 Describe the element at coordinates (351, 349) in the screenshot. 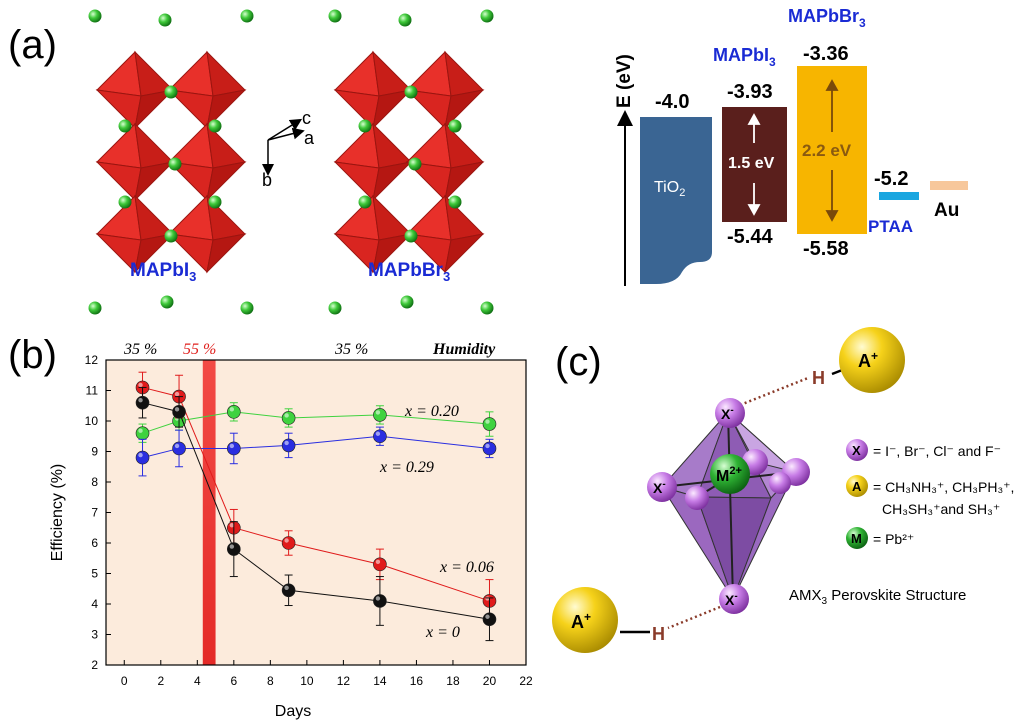

I see `humidity-35-second: 35 %` at that location.